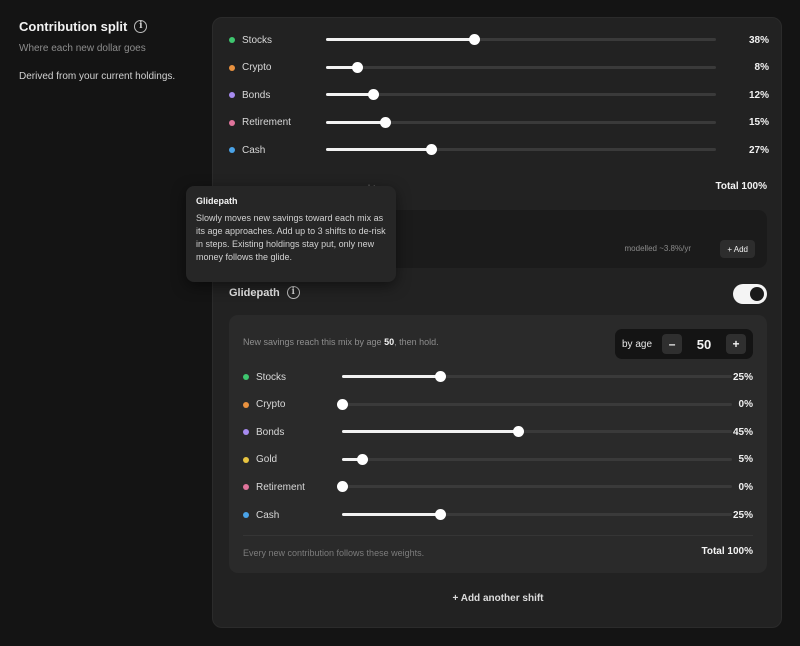 The width and height of the screenshot is (800, 646). I want to click on glidepath-header: Glidepath i, so click(264, 292).